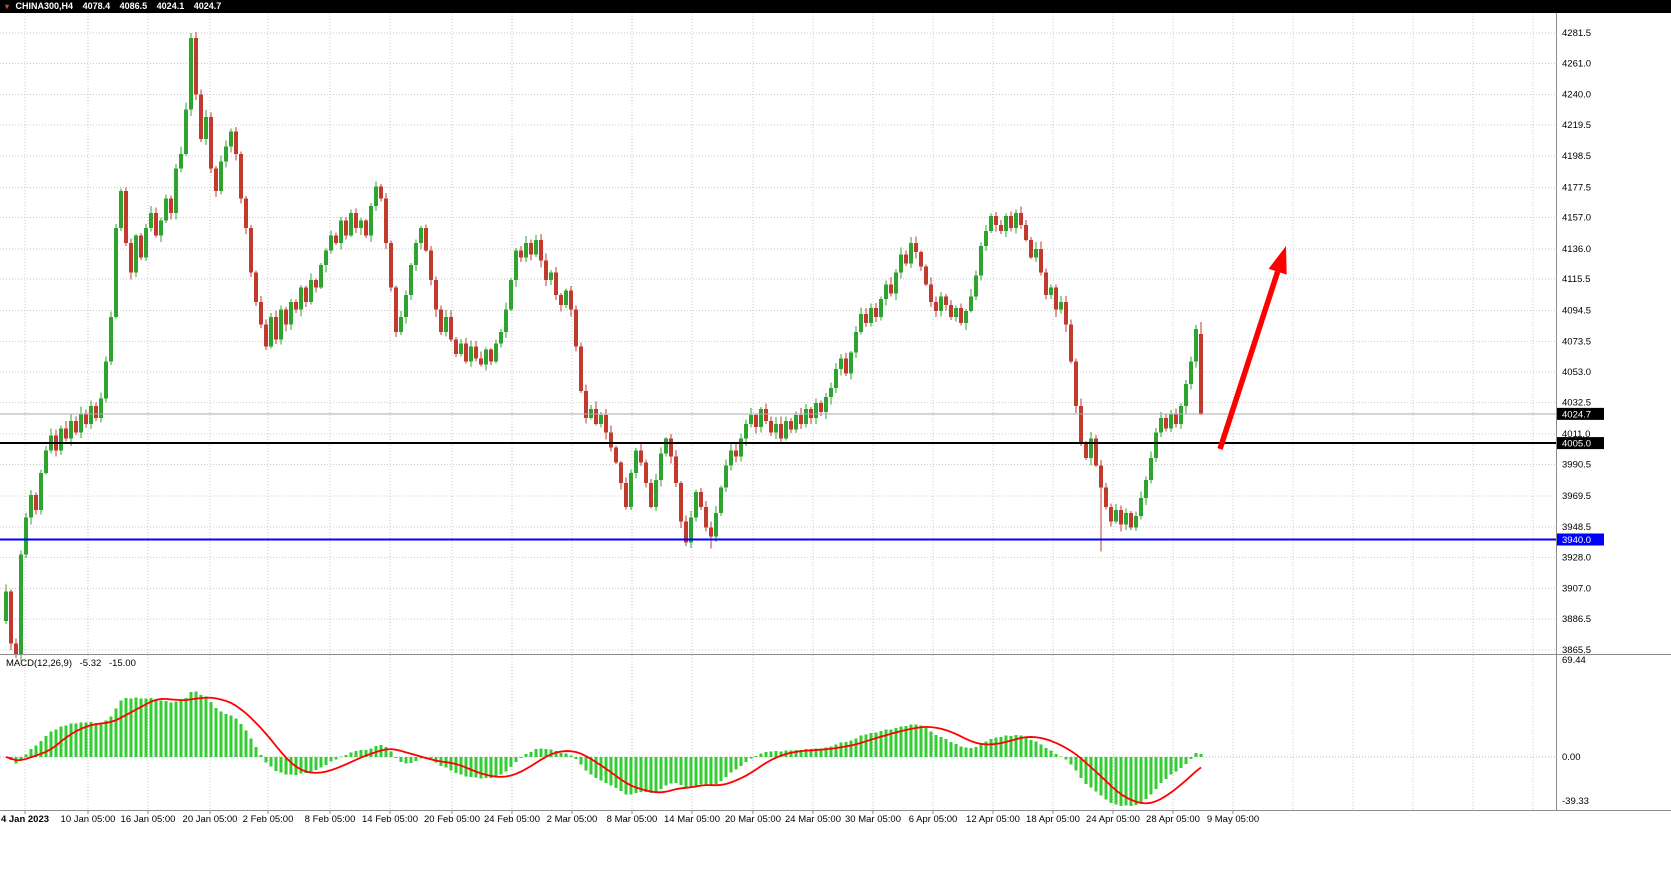 The height and width of the screenshot is (889, 1671). Describe the element at coordinates (1252, 348) in the screenshot. I see `trend-arrow` at that location.